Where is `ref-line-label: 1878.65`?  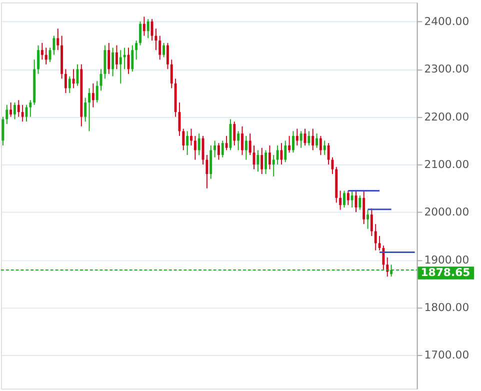
ref-line-label: 1878.65 is located at coordinates (445, 272).